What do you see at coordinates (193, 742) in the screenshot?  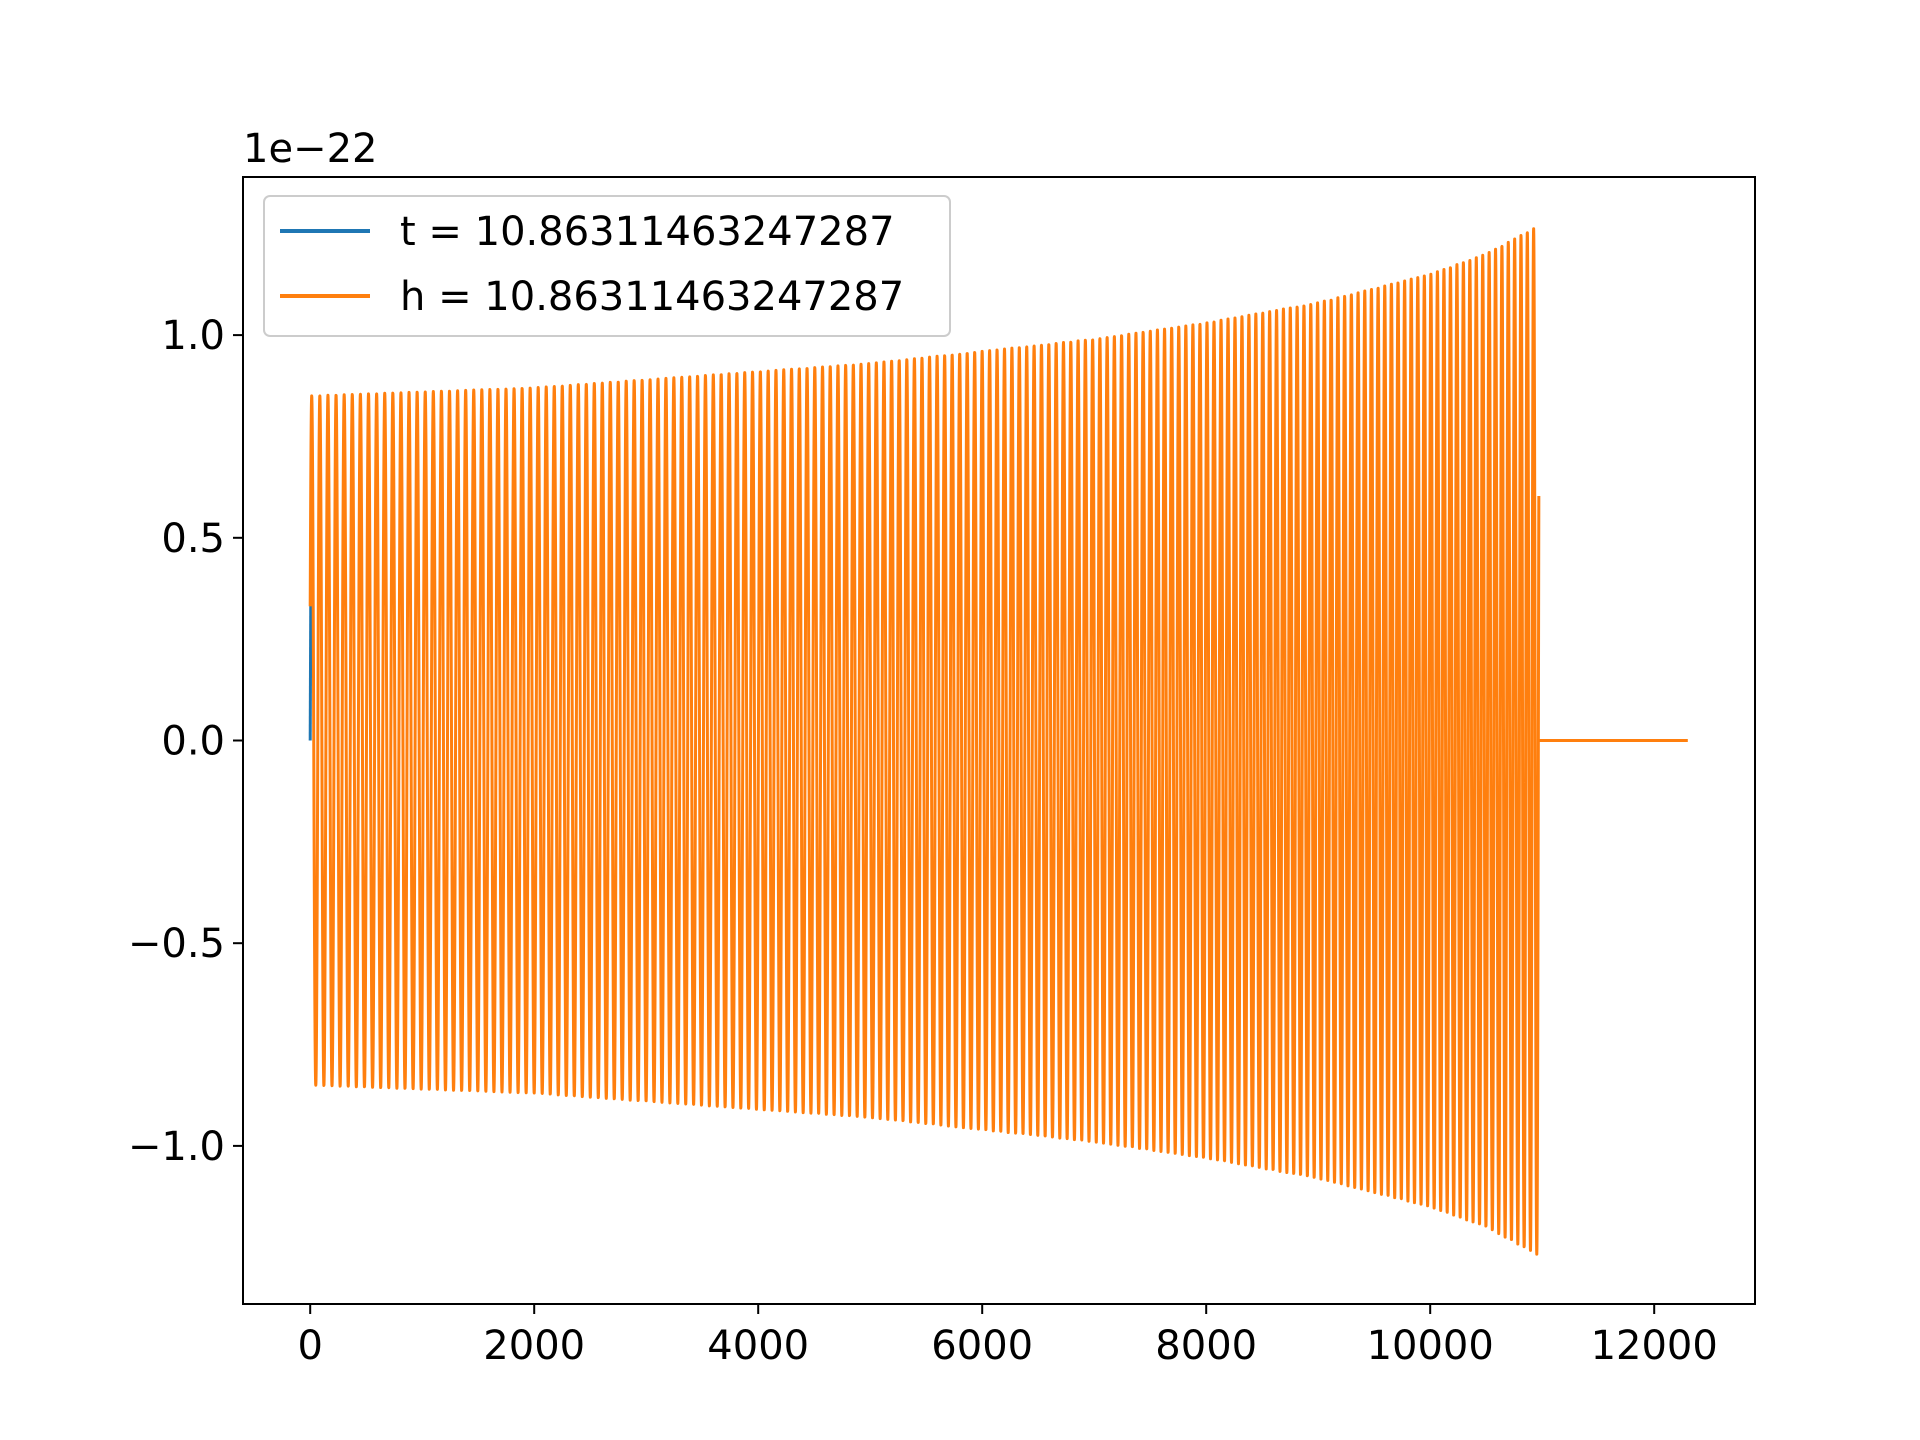 I see `y-tick-label: 0.0` at bounding box center [193, 742].